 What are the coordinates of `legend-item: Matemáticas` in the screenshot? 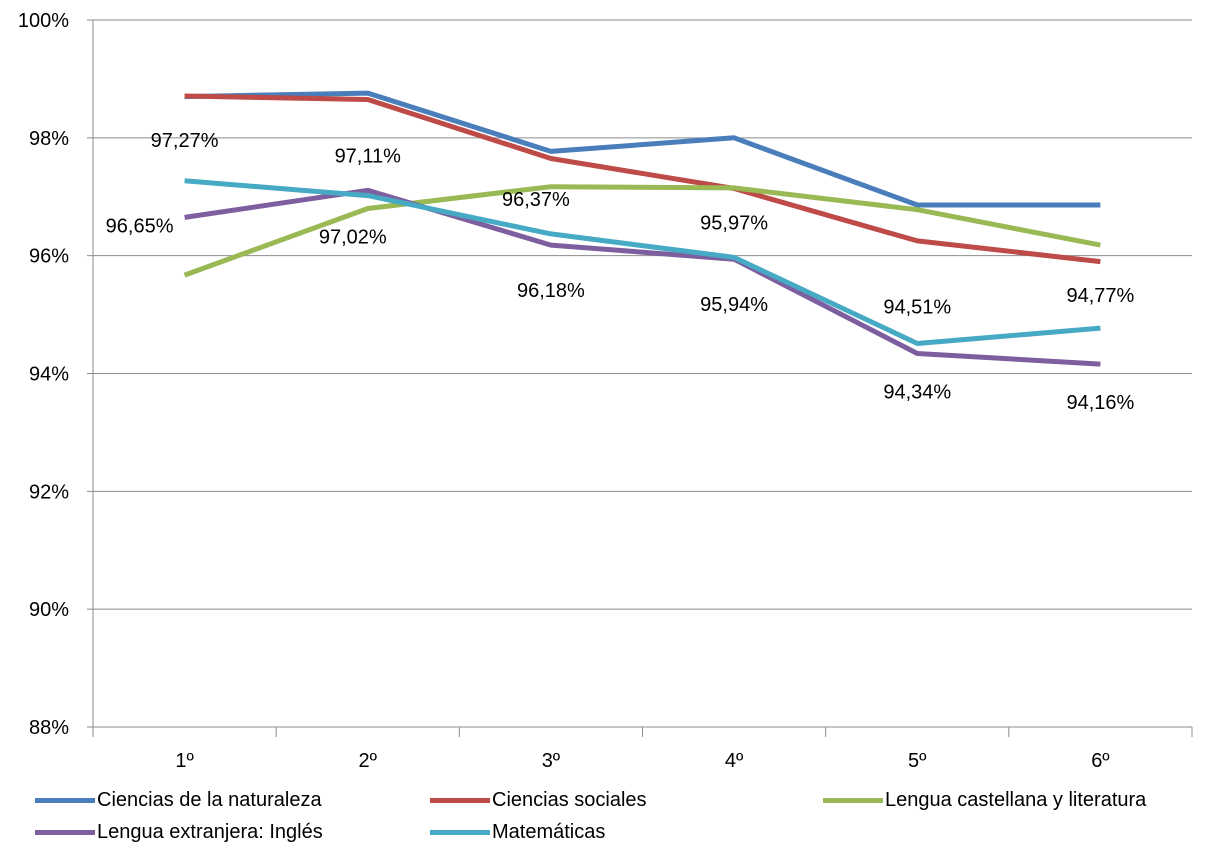 It's located at (517, 832).